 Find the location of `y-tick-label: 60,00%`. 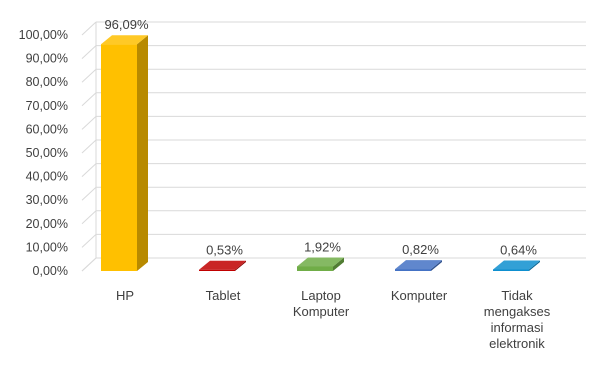

y-tick-label: 60,00% is located at coordinates (47, 129).